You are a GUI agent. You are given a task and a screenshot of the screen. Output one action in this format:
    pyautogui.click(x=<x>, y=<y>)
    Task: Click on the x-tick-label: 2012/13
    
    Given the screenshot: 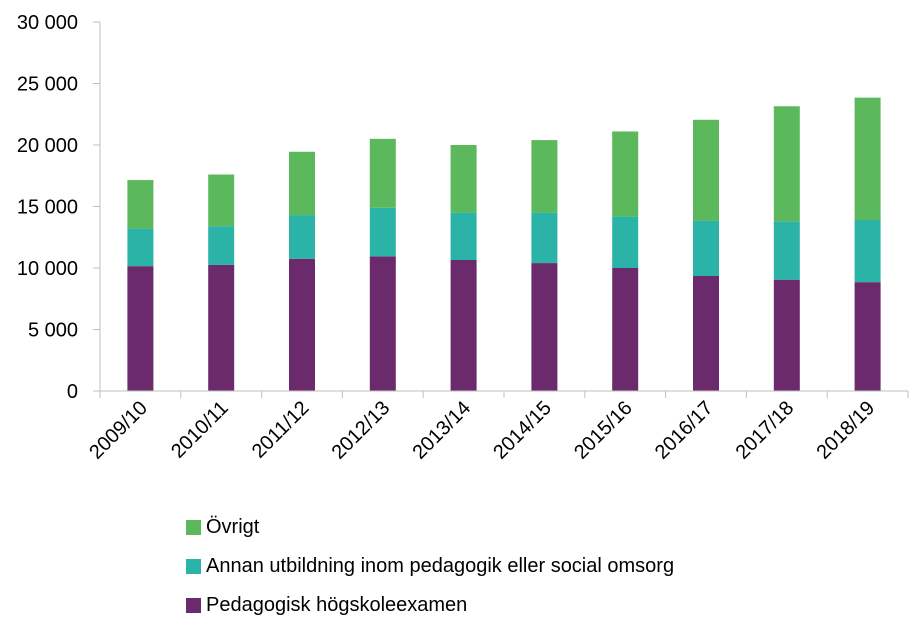 What is the action you would take?
    pyautogui.click(x=361, y=430)
    